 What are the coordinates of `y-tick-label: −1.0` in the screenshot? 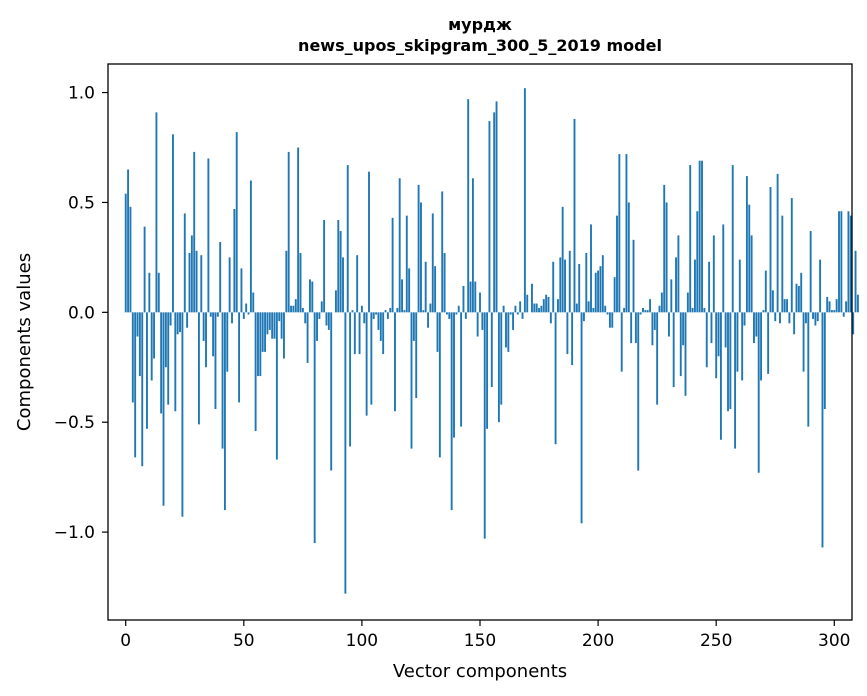 It's located at (74, 533).